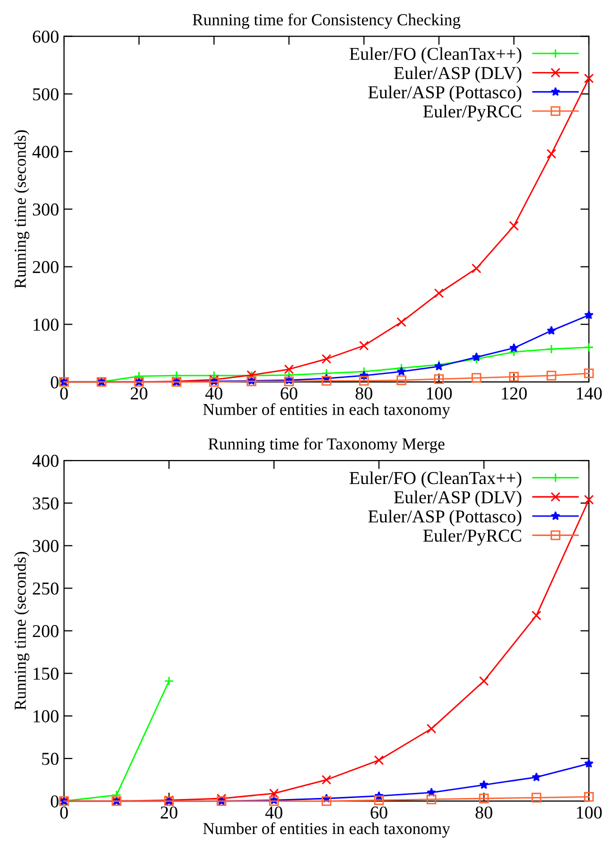 Image resolution: width=604 pixels, height=845 pixels. What do you see at coordinates (50, 758) in the screenshot?
I see `y-tick-label: 50` at bounding box center [50, 758].